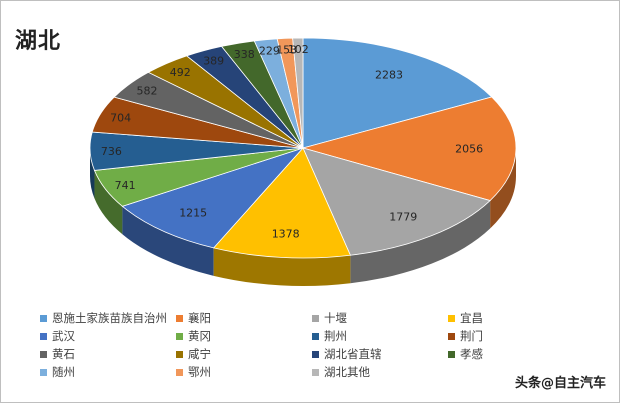  Describe the element at coordinates (286, 233) in the screenshot. I see `data-label-3: 1378` at that location.